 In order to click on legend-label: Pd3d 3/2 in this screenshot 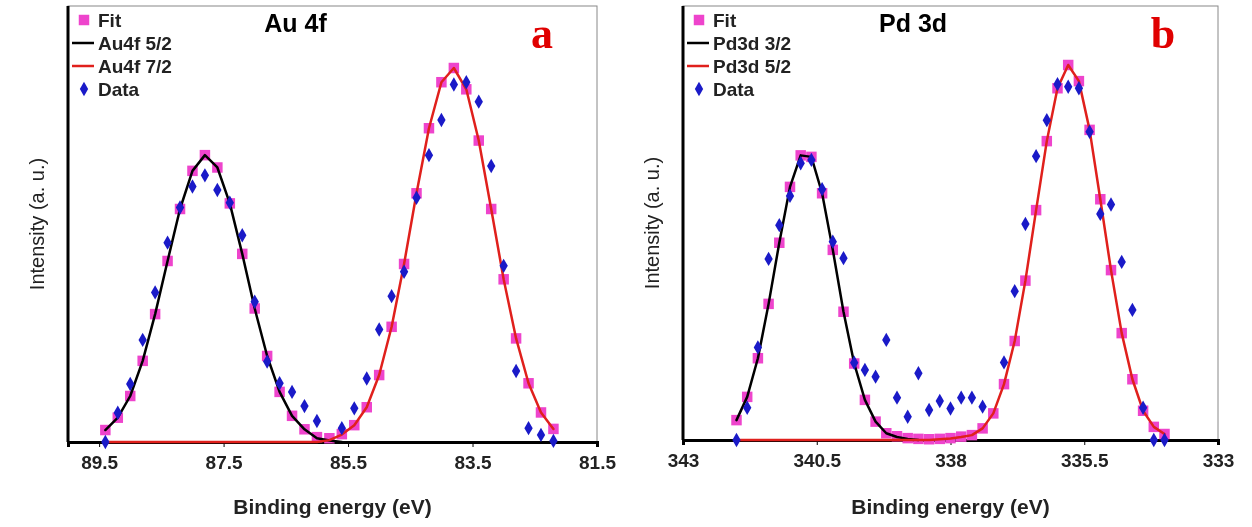, I will do `click(752, 43)`.